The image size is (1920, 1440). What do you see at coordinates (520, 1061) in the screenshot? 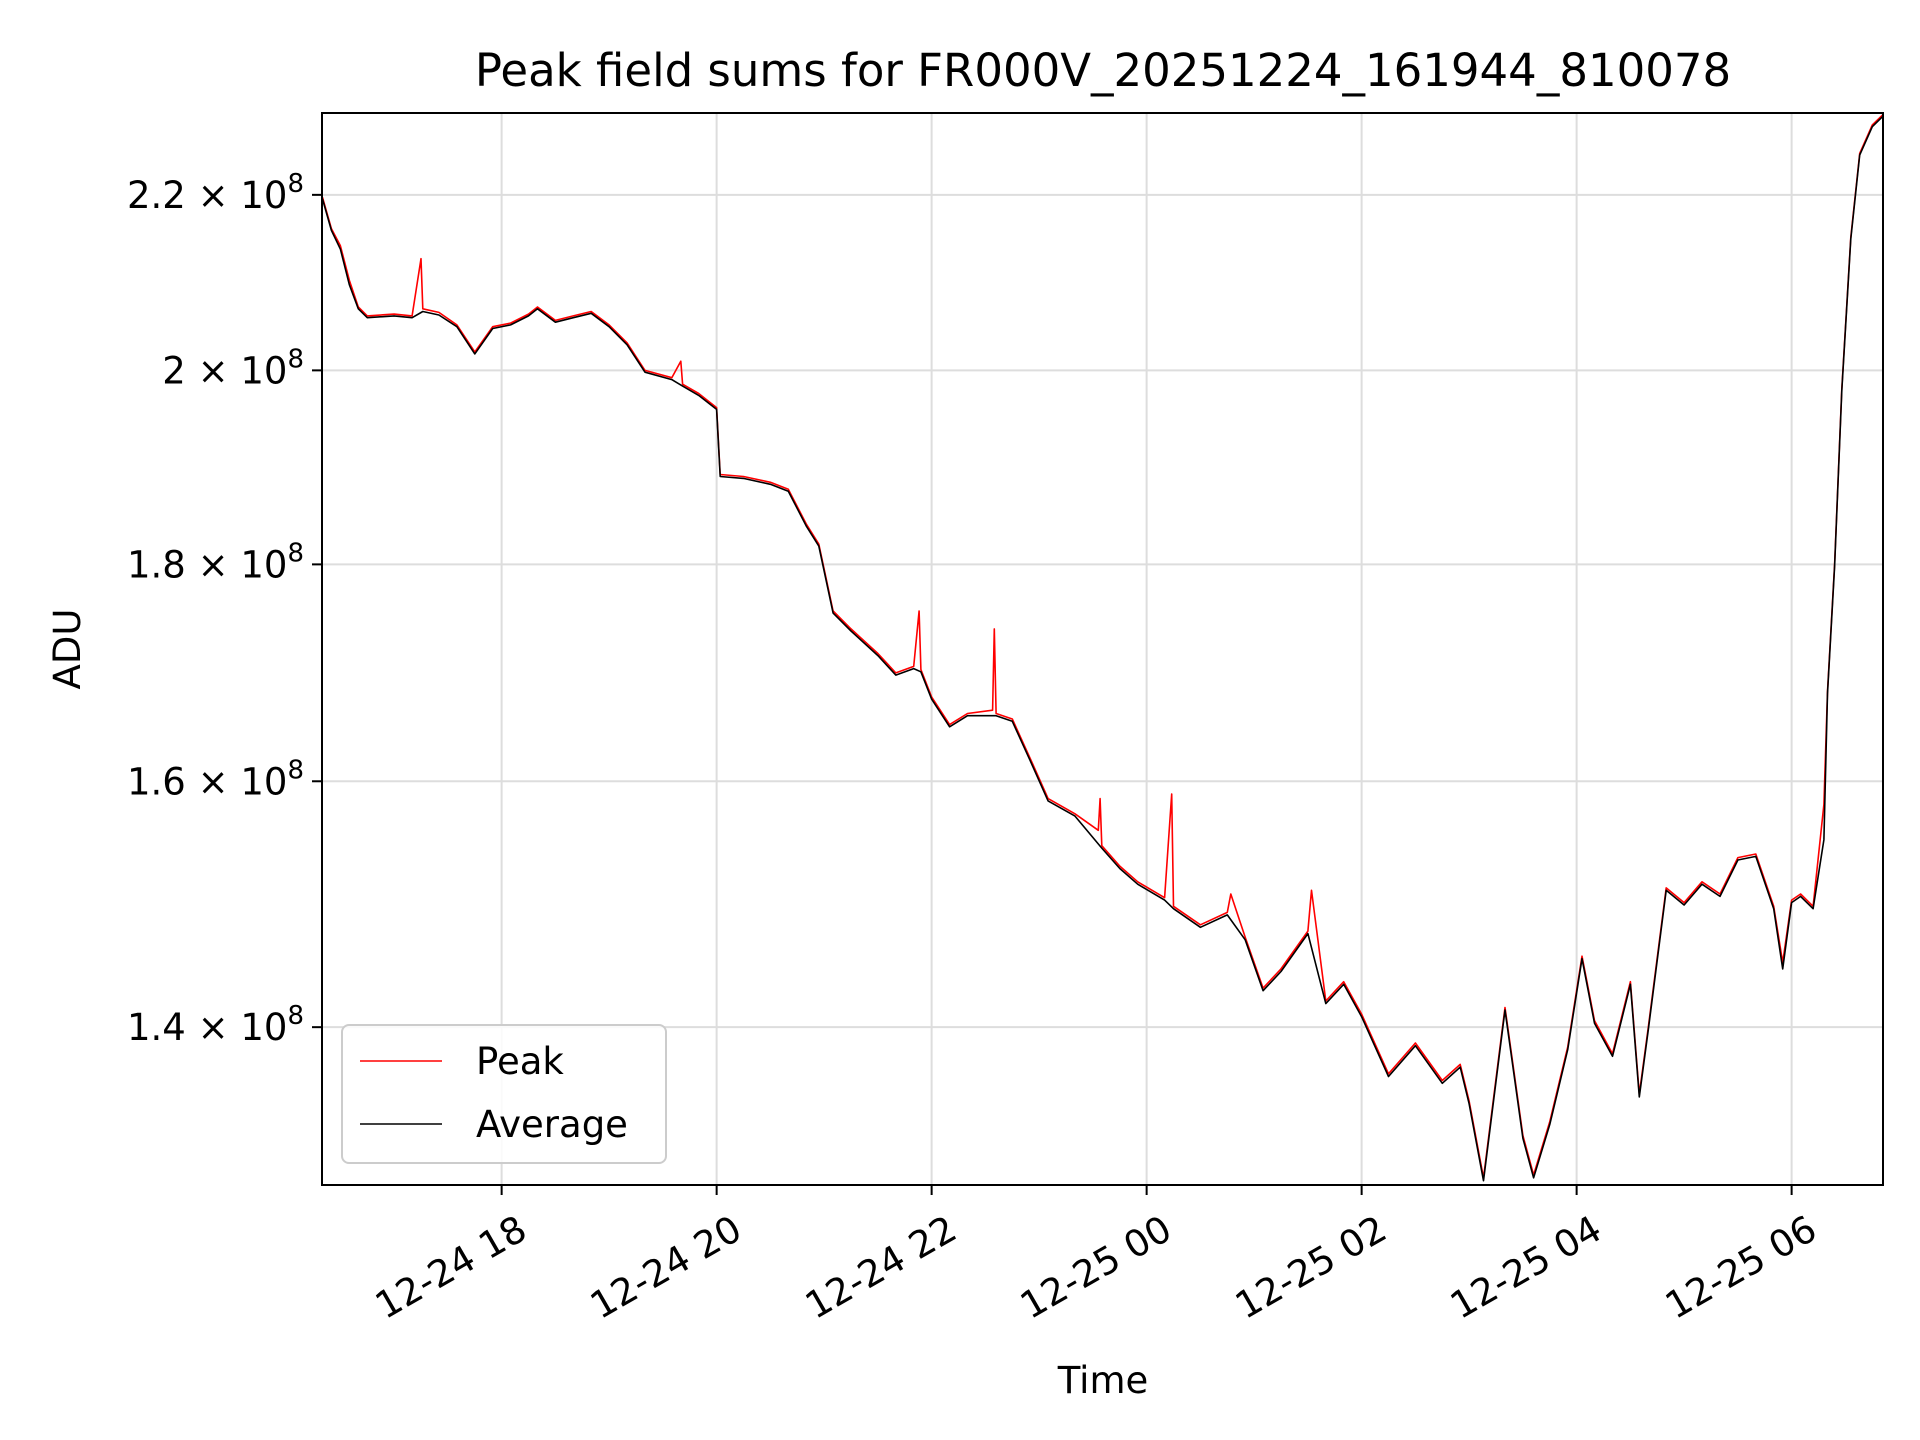
I see `legend-label-peak: Peak` at bounding box center [520, 1061].